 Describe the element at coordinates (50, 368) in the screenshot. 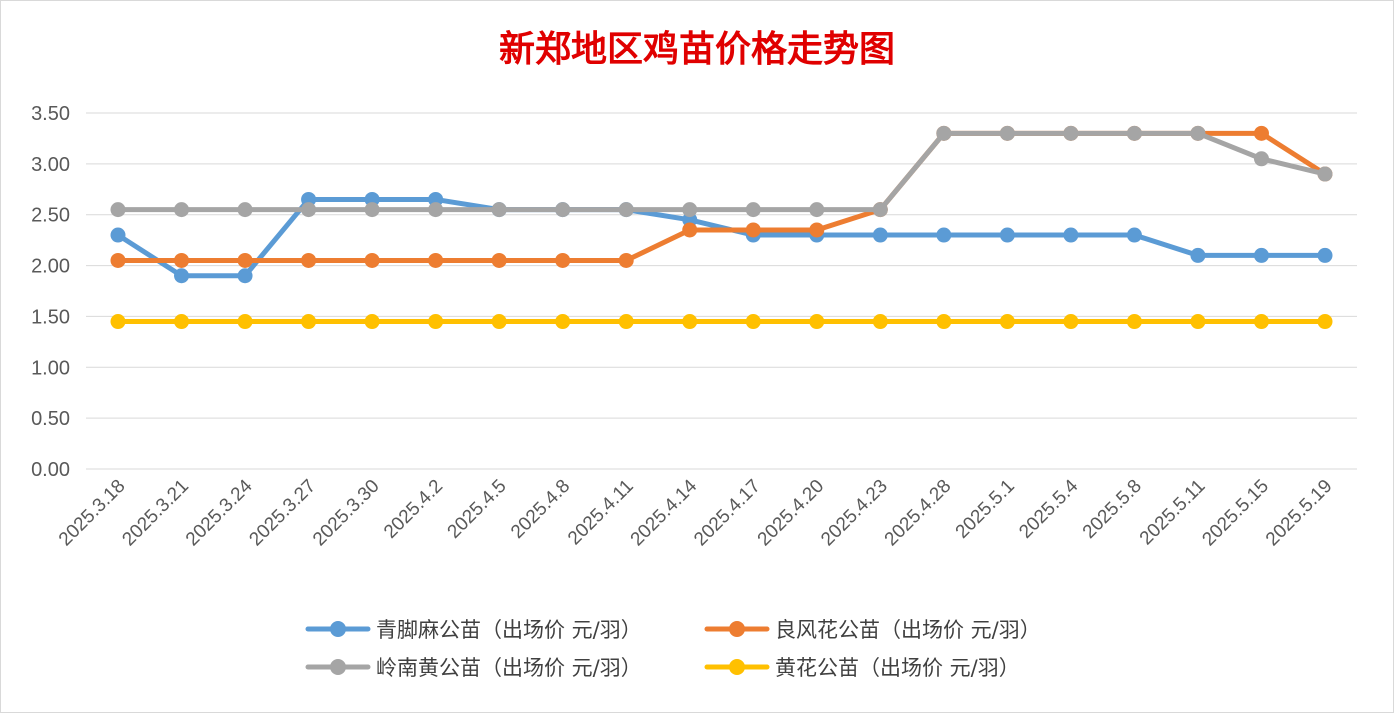

I see `y-tick-label: 1.00` at that location.